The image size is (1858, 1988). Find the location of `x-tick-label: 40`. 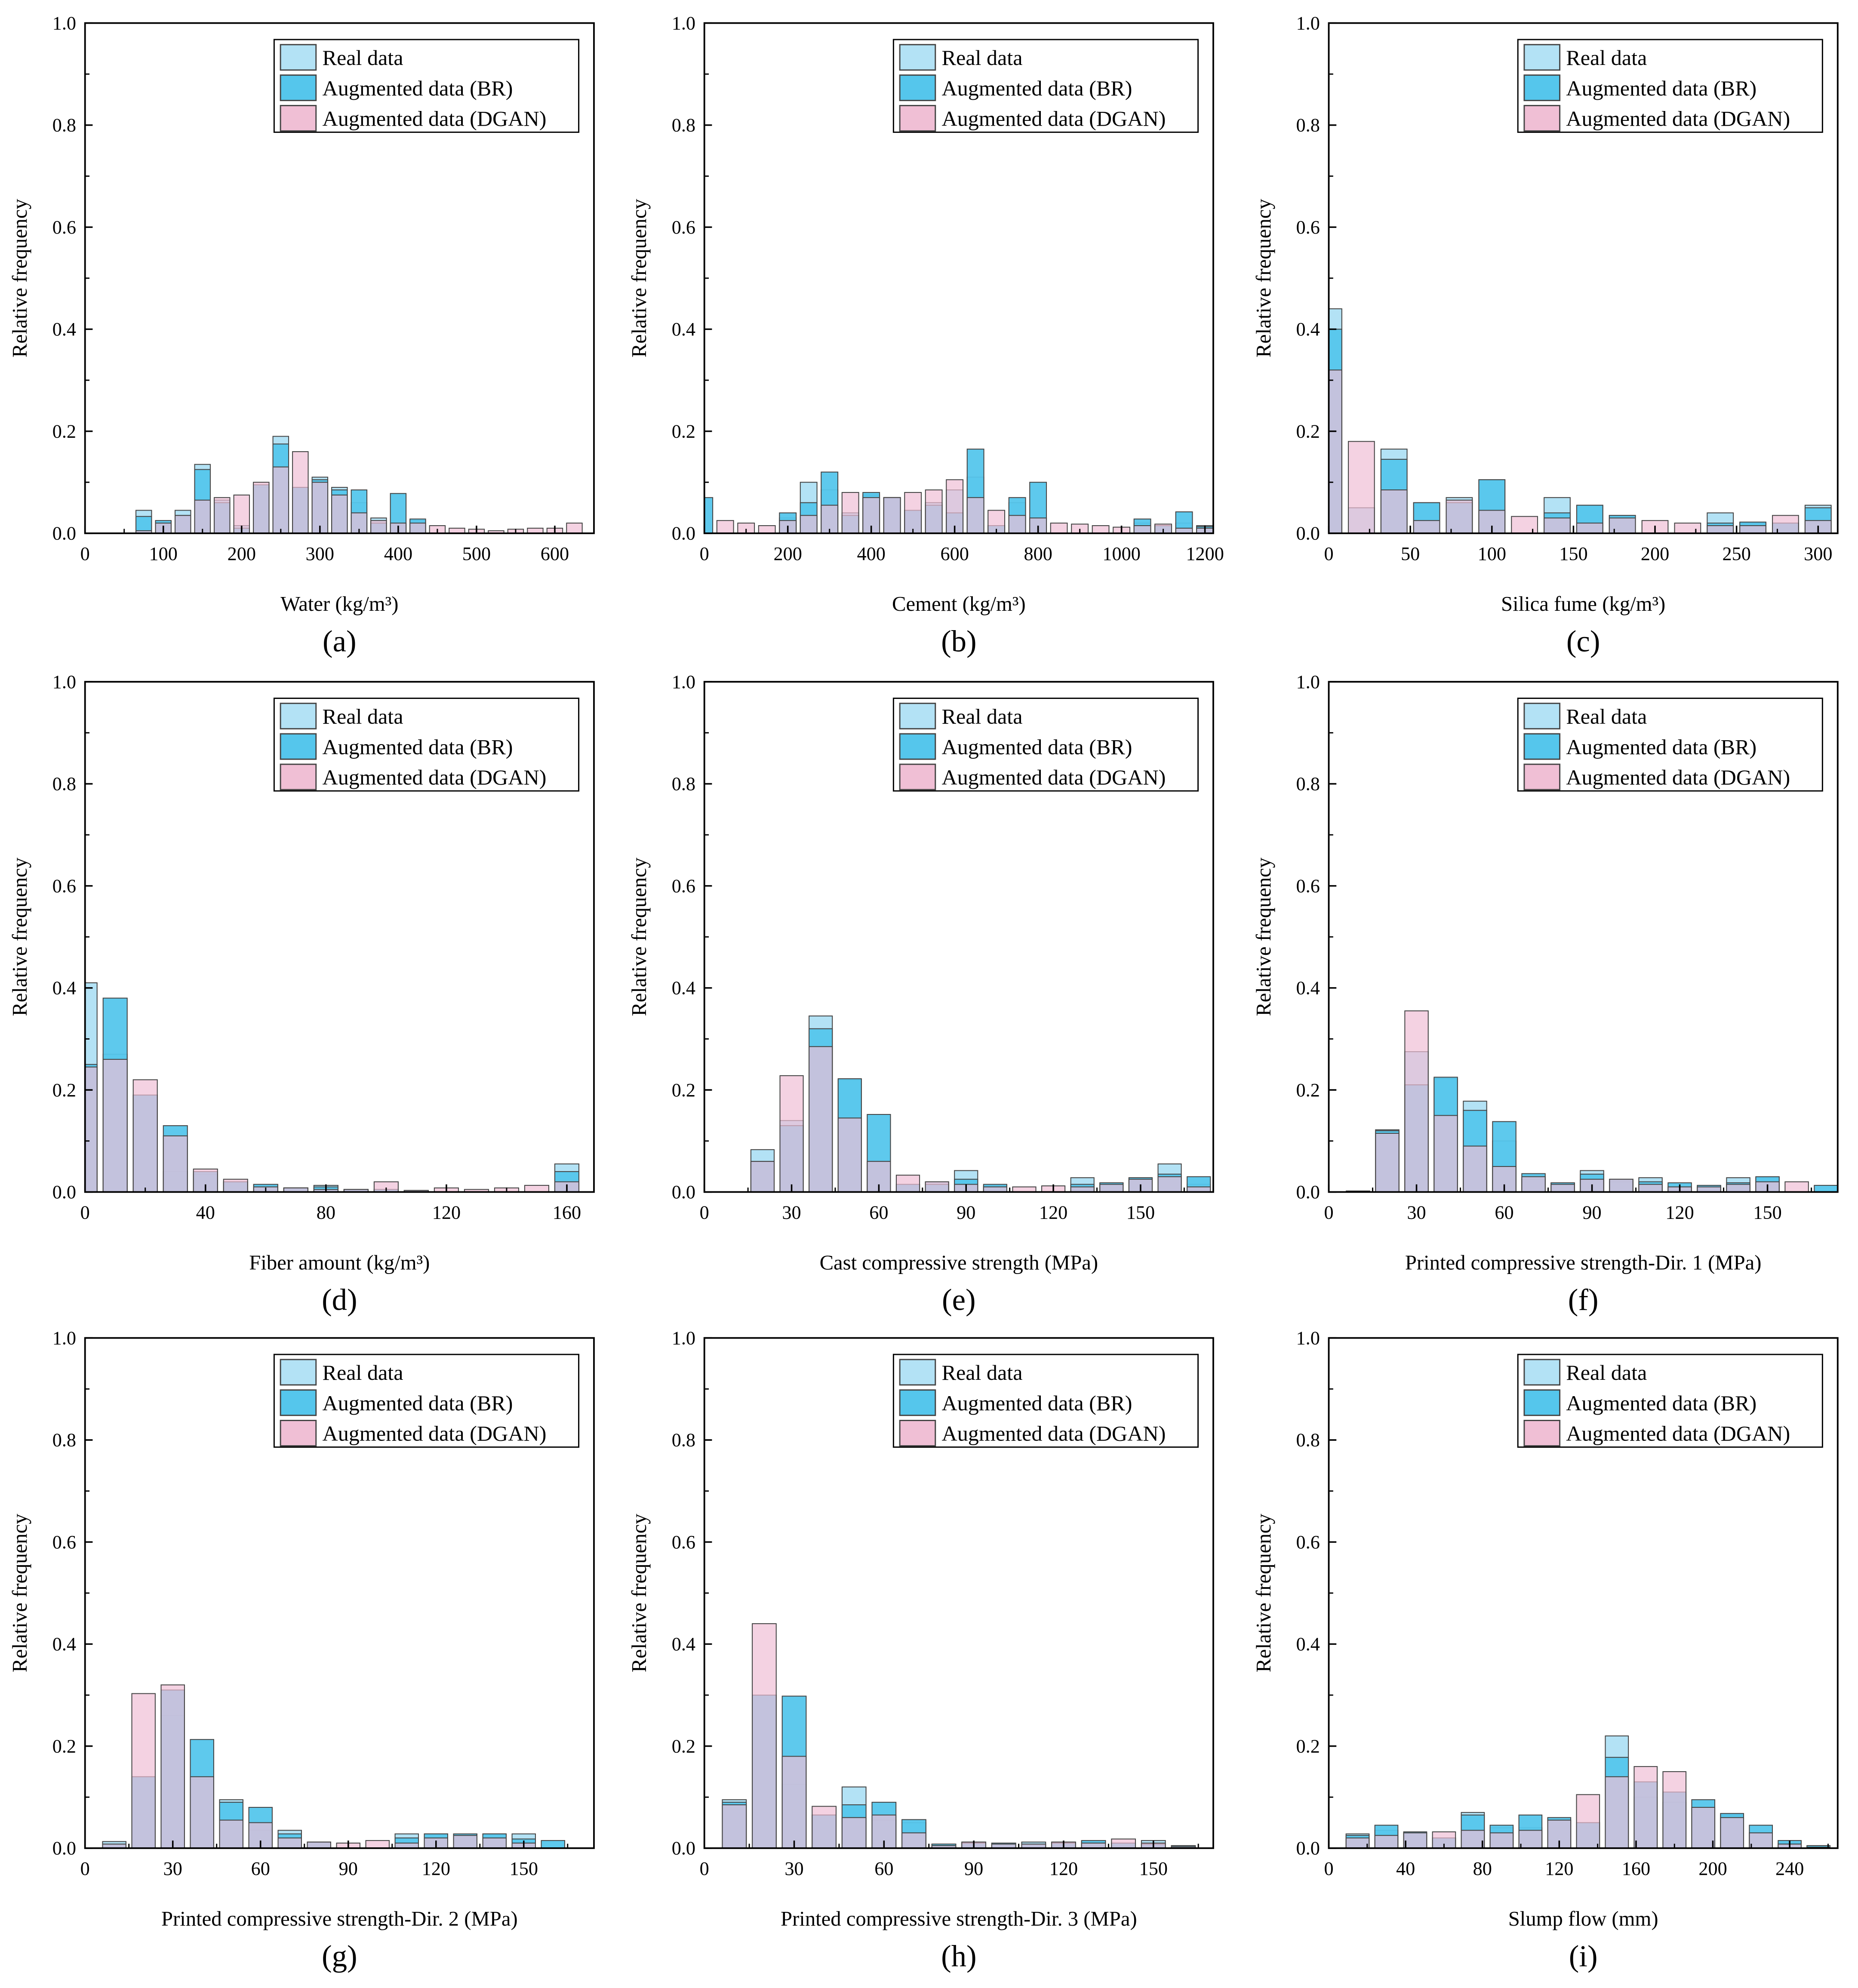

x-tick-label: 40 is located at coordinates (205, 1212).